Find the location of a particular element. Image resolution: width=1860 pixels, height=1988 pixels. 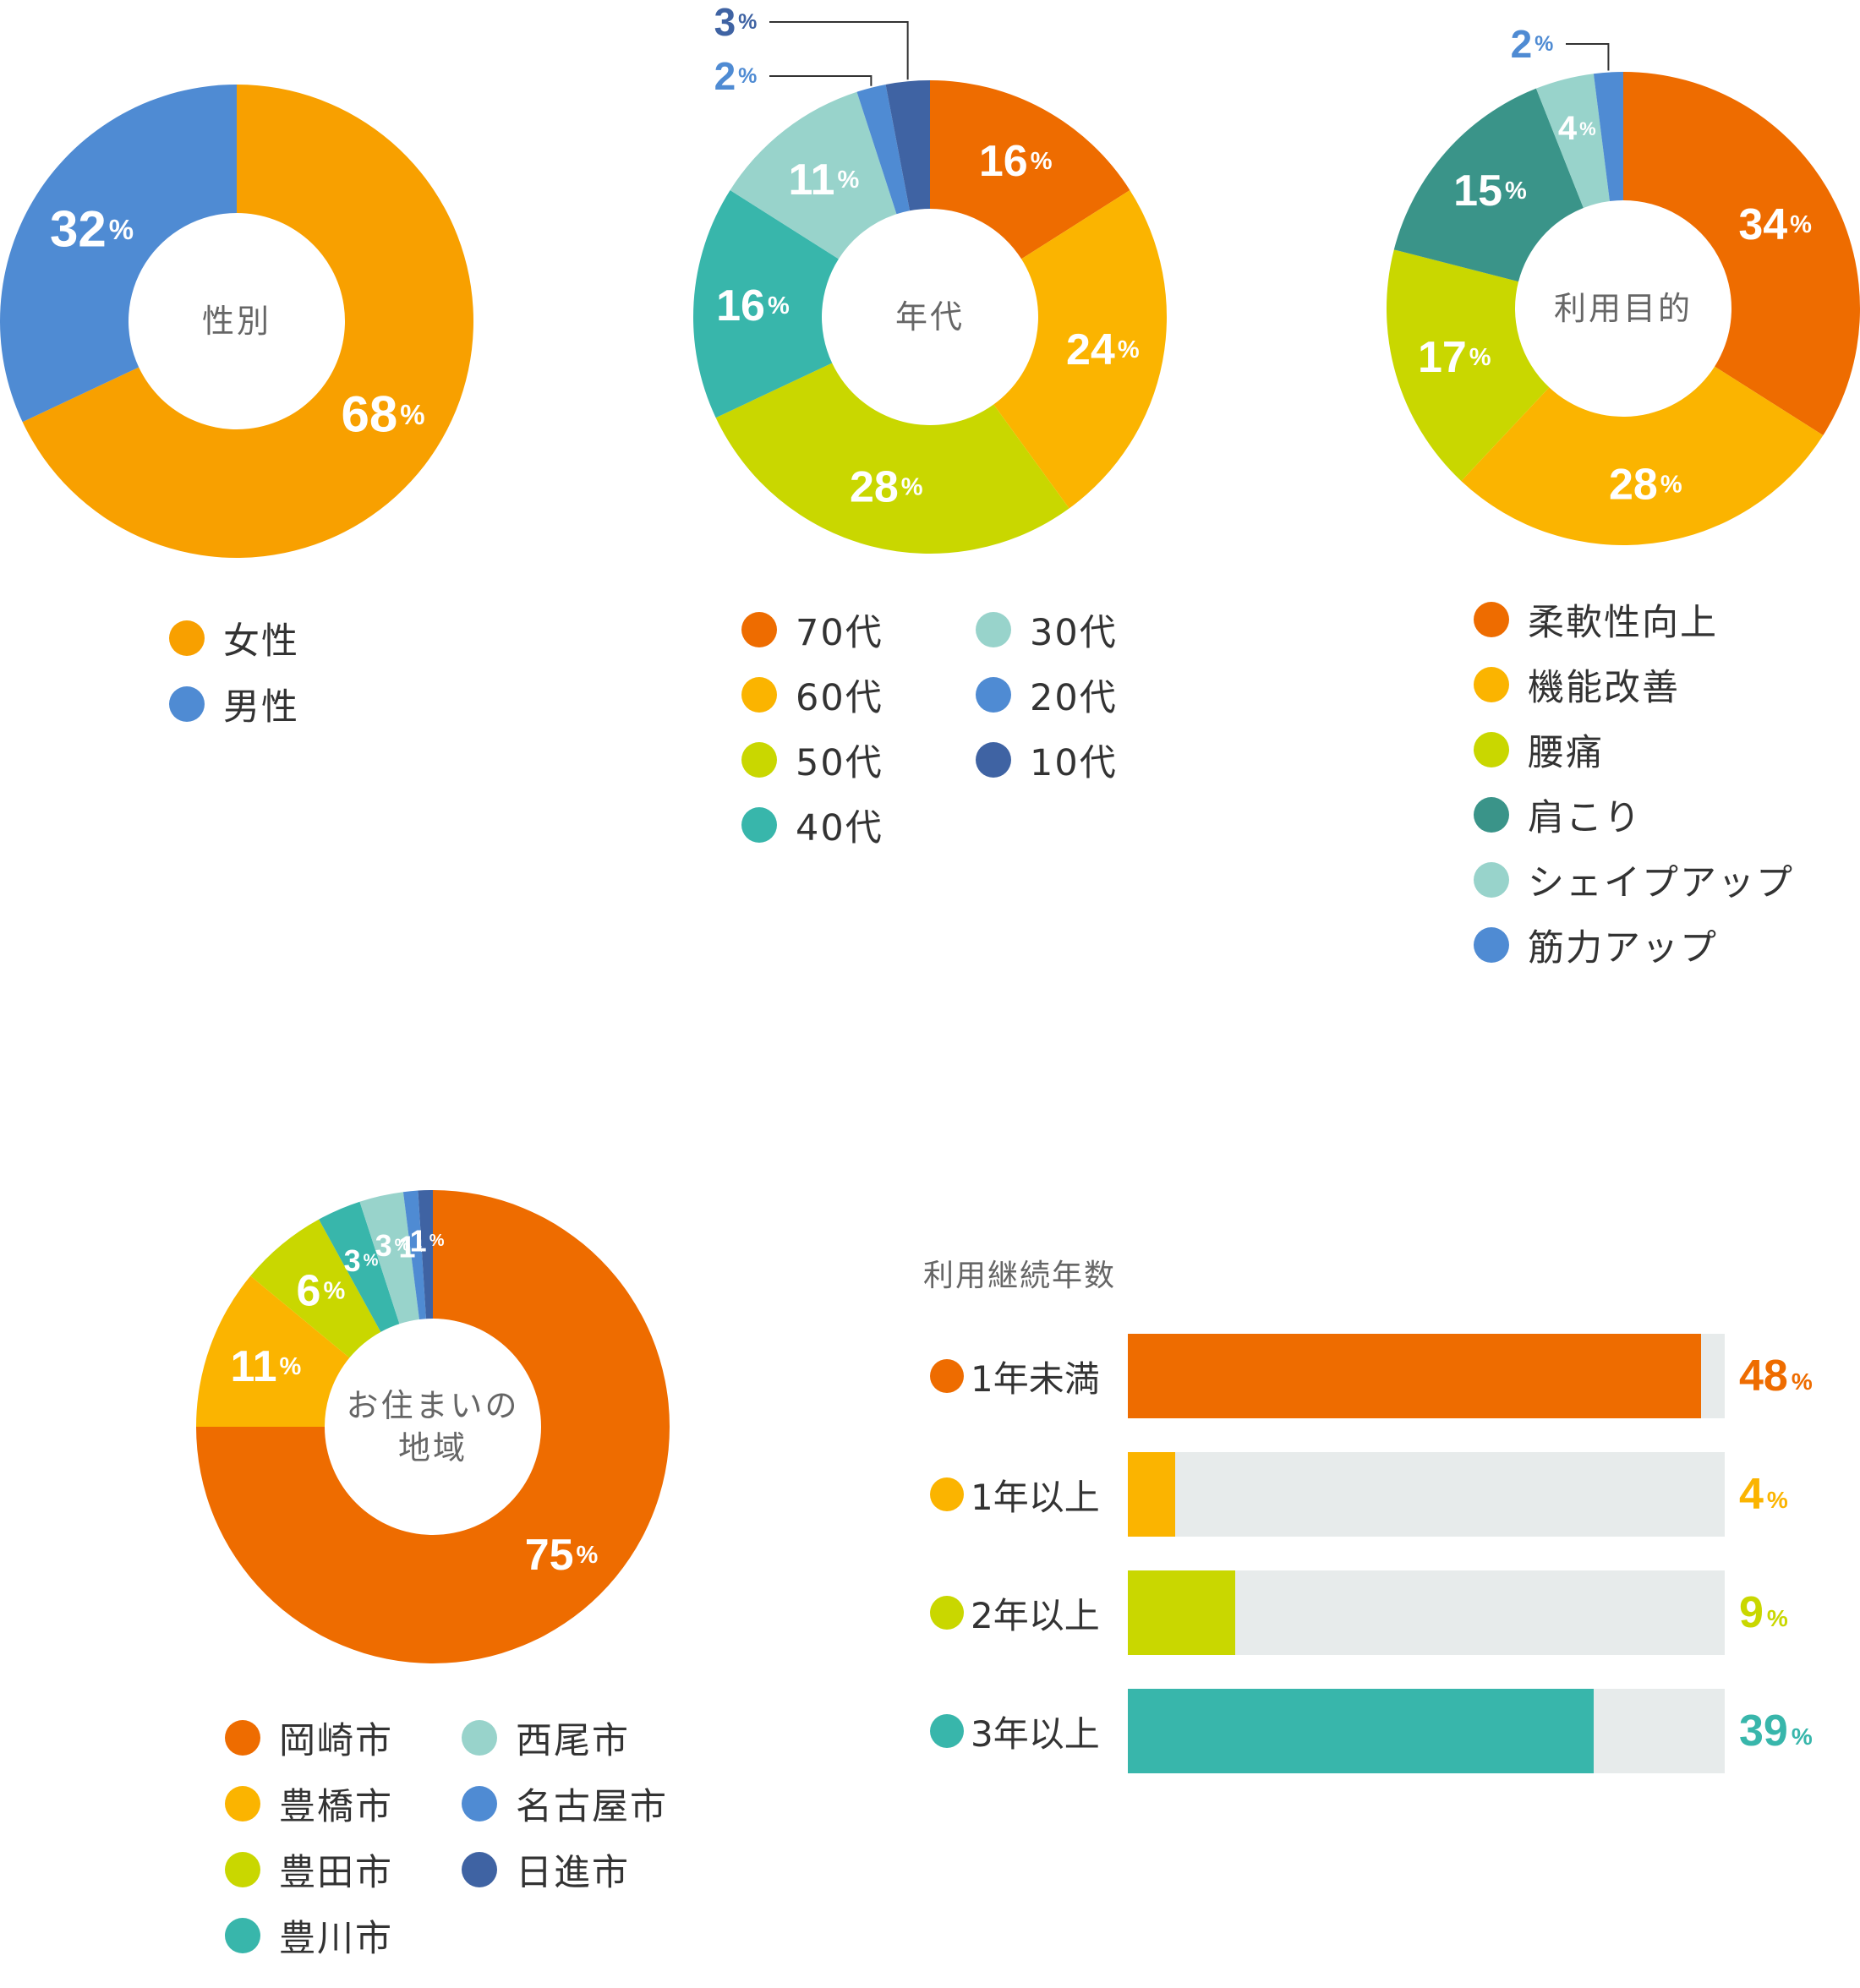

purpose-legend-label: 腰痛 is located at coordinates (1566, 753).